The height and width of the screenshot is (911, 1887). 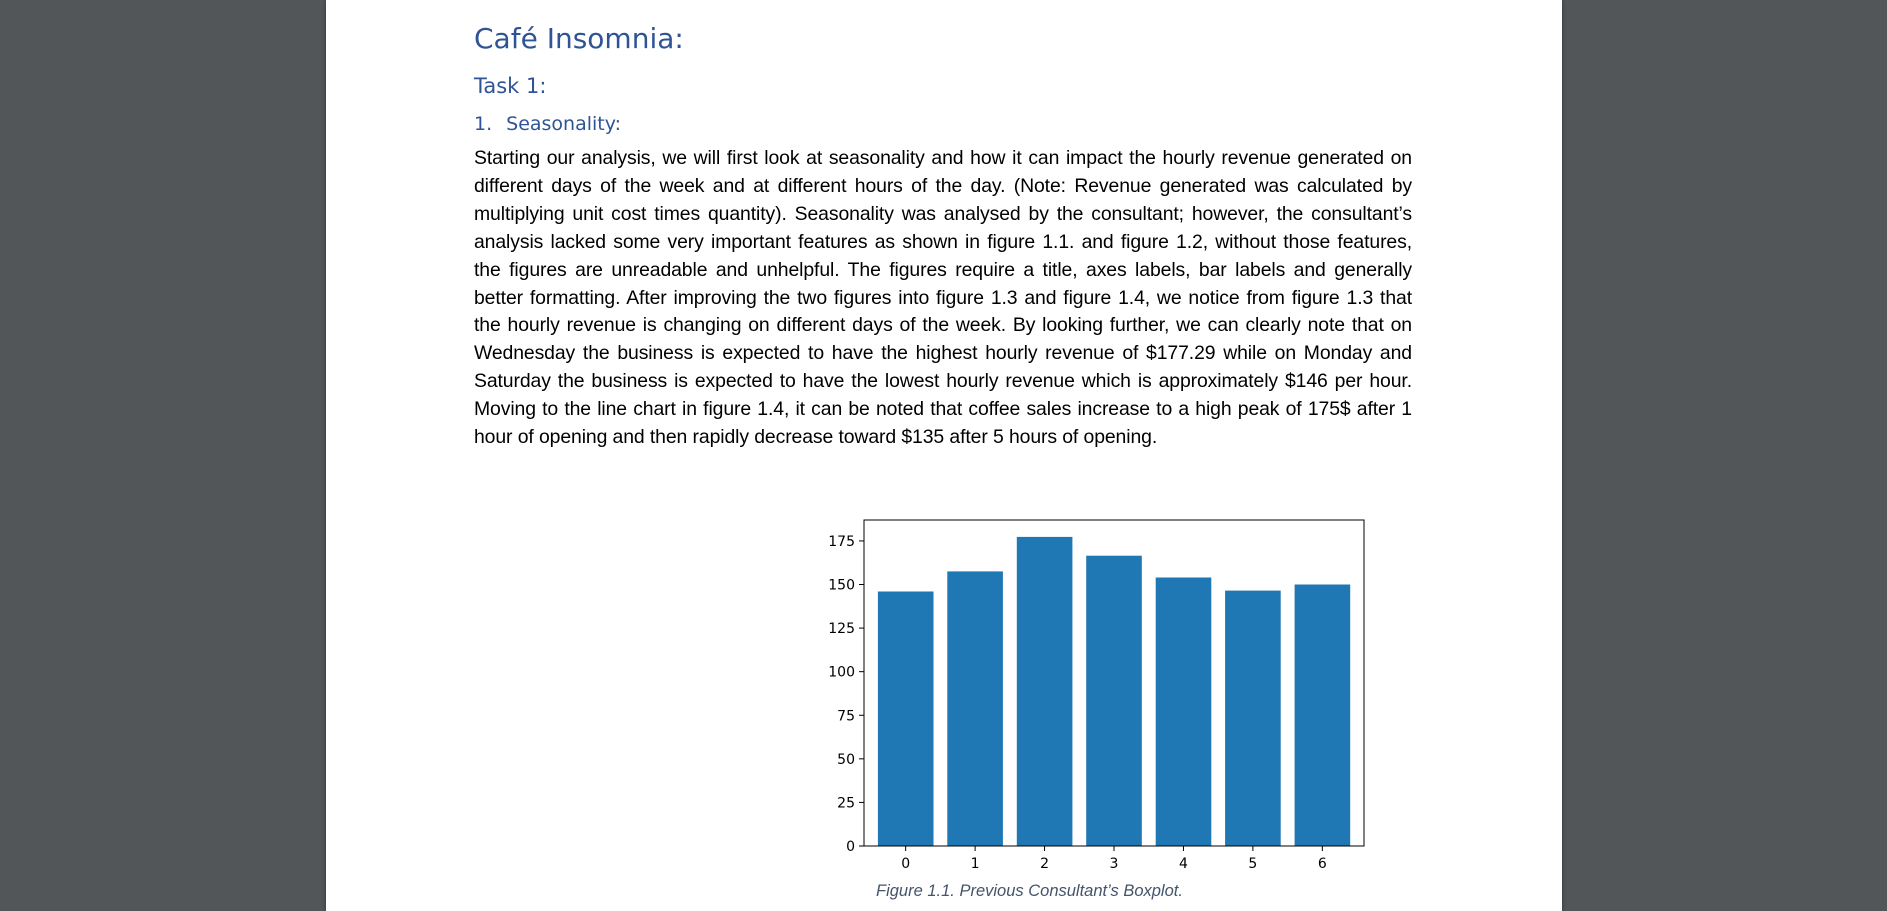 What do you see at coordinates (564, 124) in the screenshot?
I see `section-title: Seasonality:` at bounding box center [564, 124].